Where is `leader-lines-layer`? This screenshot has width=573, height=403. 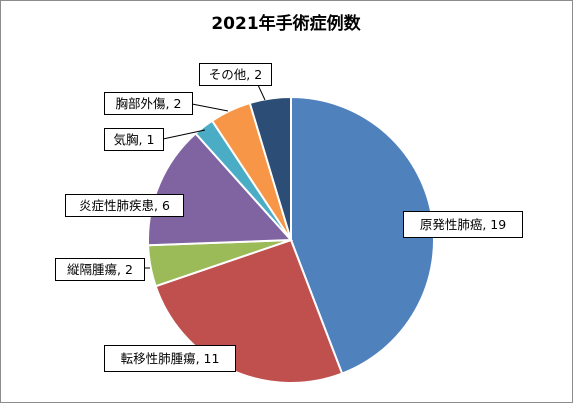
leader-lines-layer is located at coordinates (205, 176).